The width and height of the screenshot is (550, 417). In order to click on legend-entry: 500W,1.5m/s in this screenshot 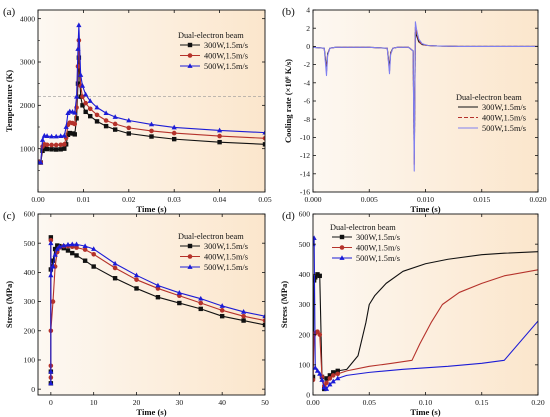, I will do `click(226, 66)`.